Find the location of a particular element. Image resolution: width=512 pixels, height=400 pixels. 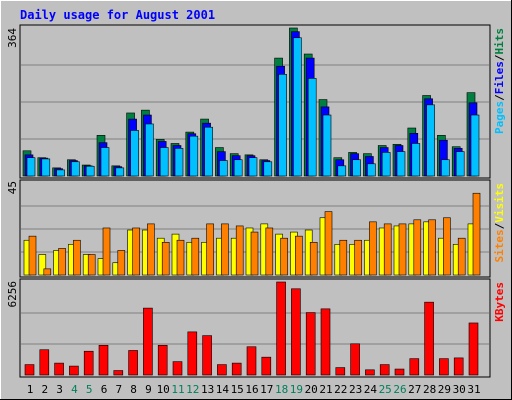

x-tick-label: 17 is located at coordinates (266, 389).